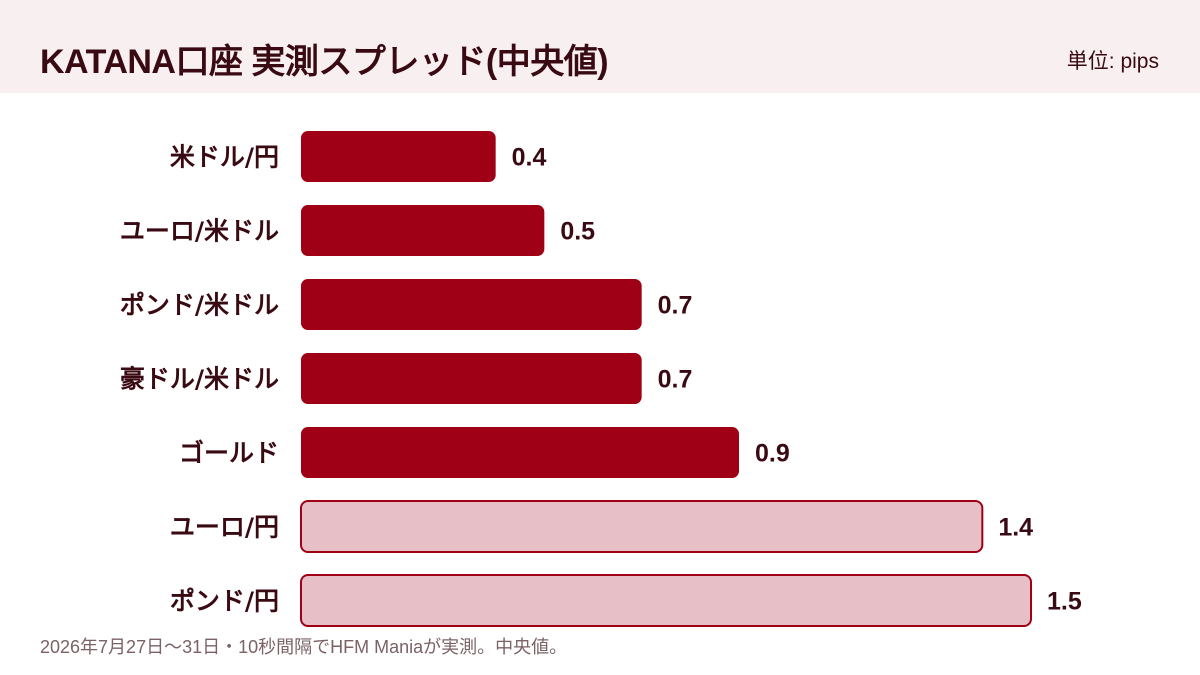  I want to click on value-label: 1.4, so click(1015, 528).